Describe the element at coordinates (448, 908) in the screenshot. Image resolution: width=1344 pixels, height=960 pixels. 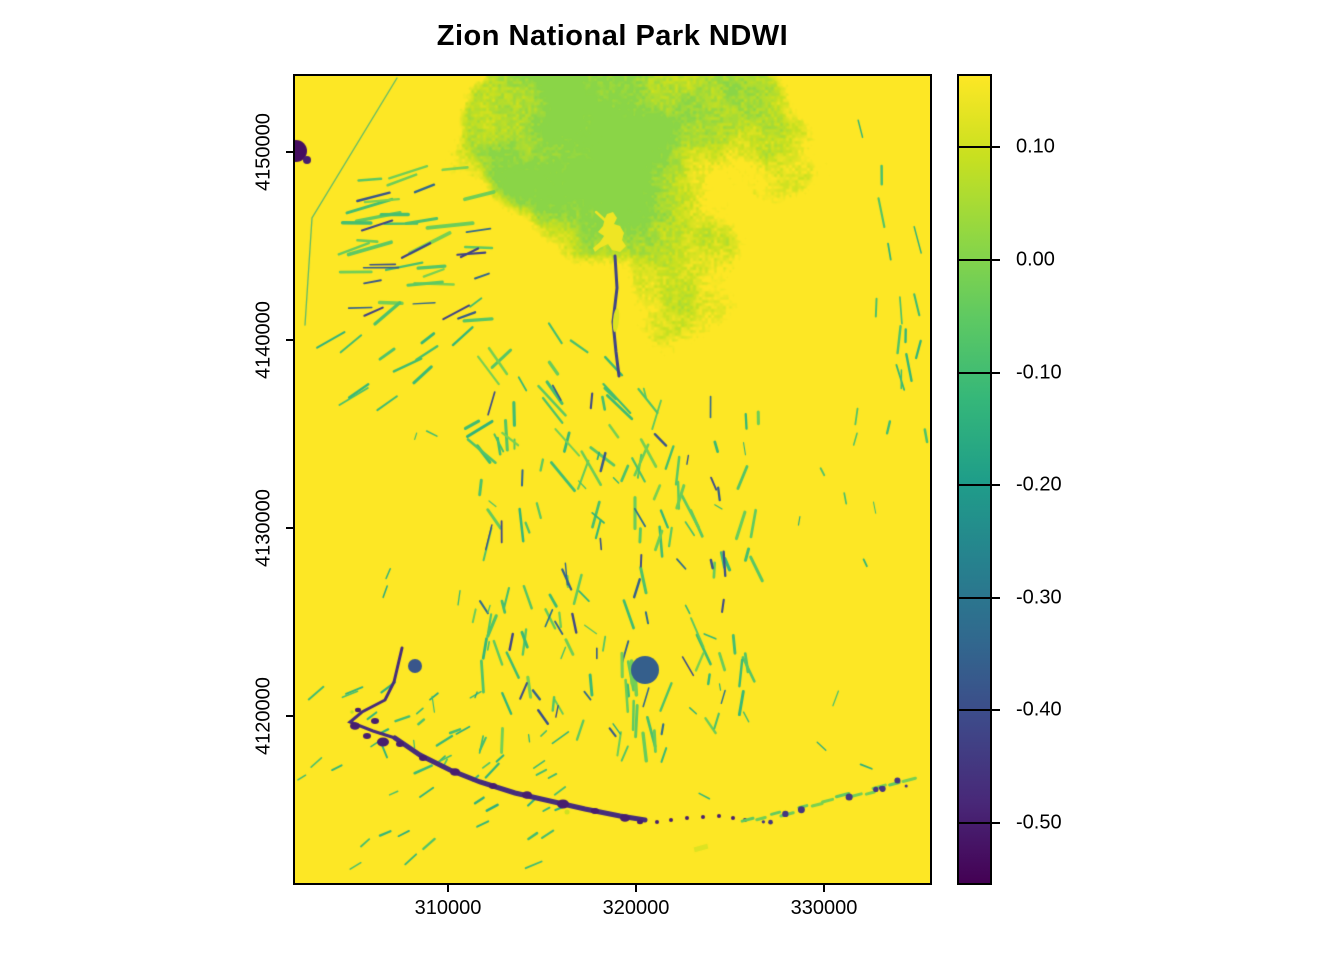
I see `x-axis-tick-label: 310000` at that location.